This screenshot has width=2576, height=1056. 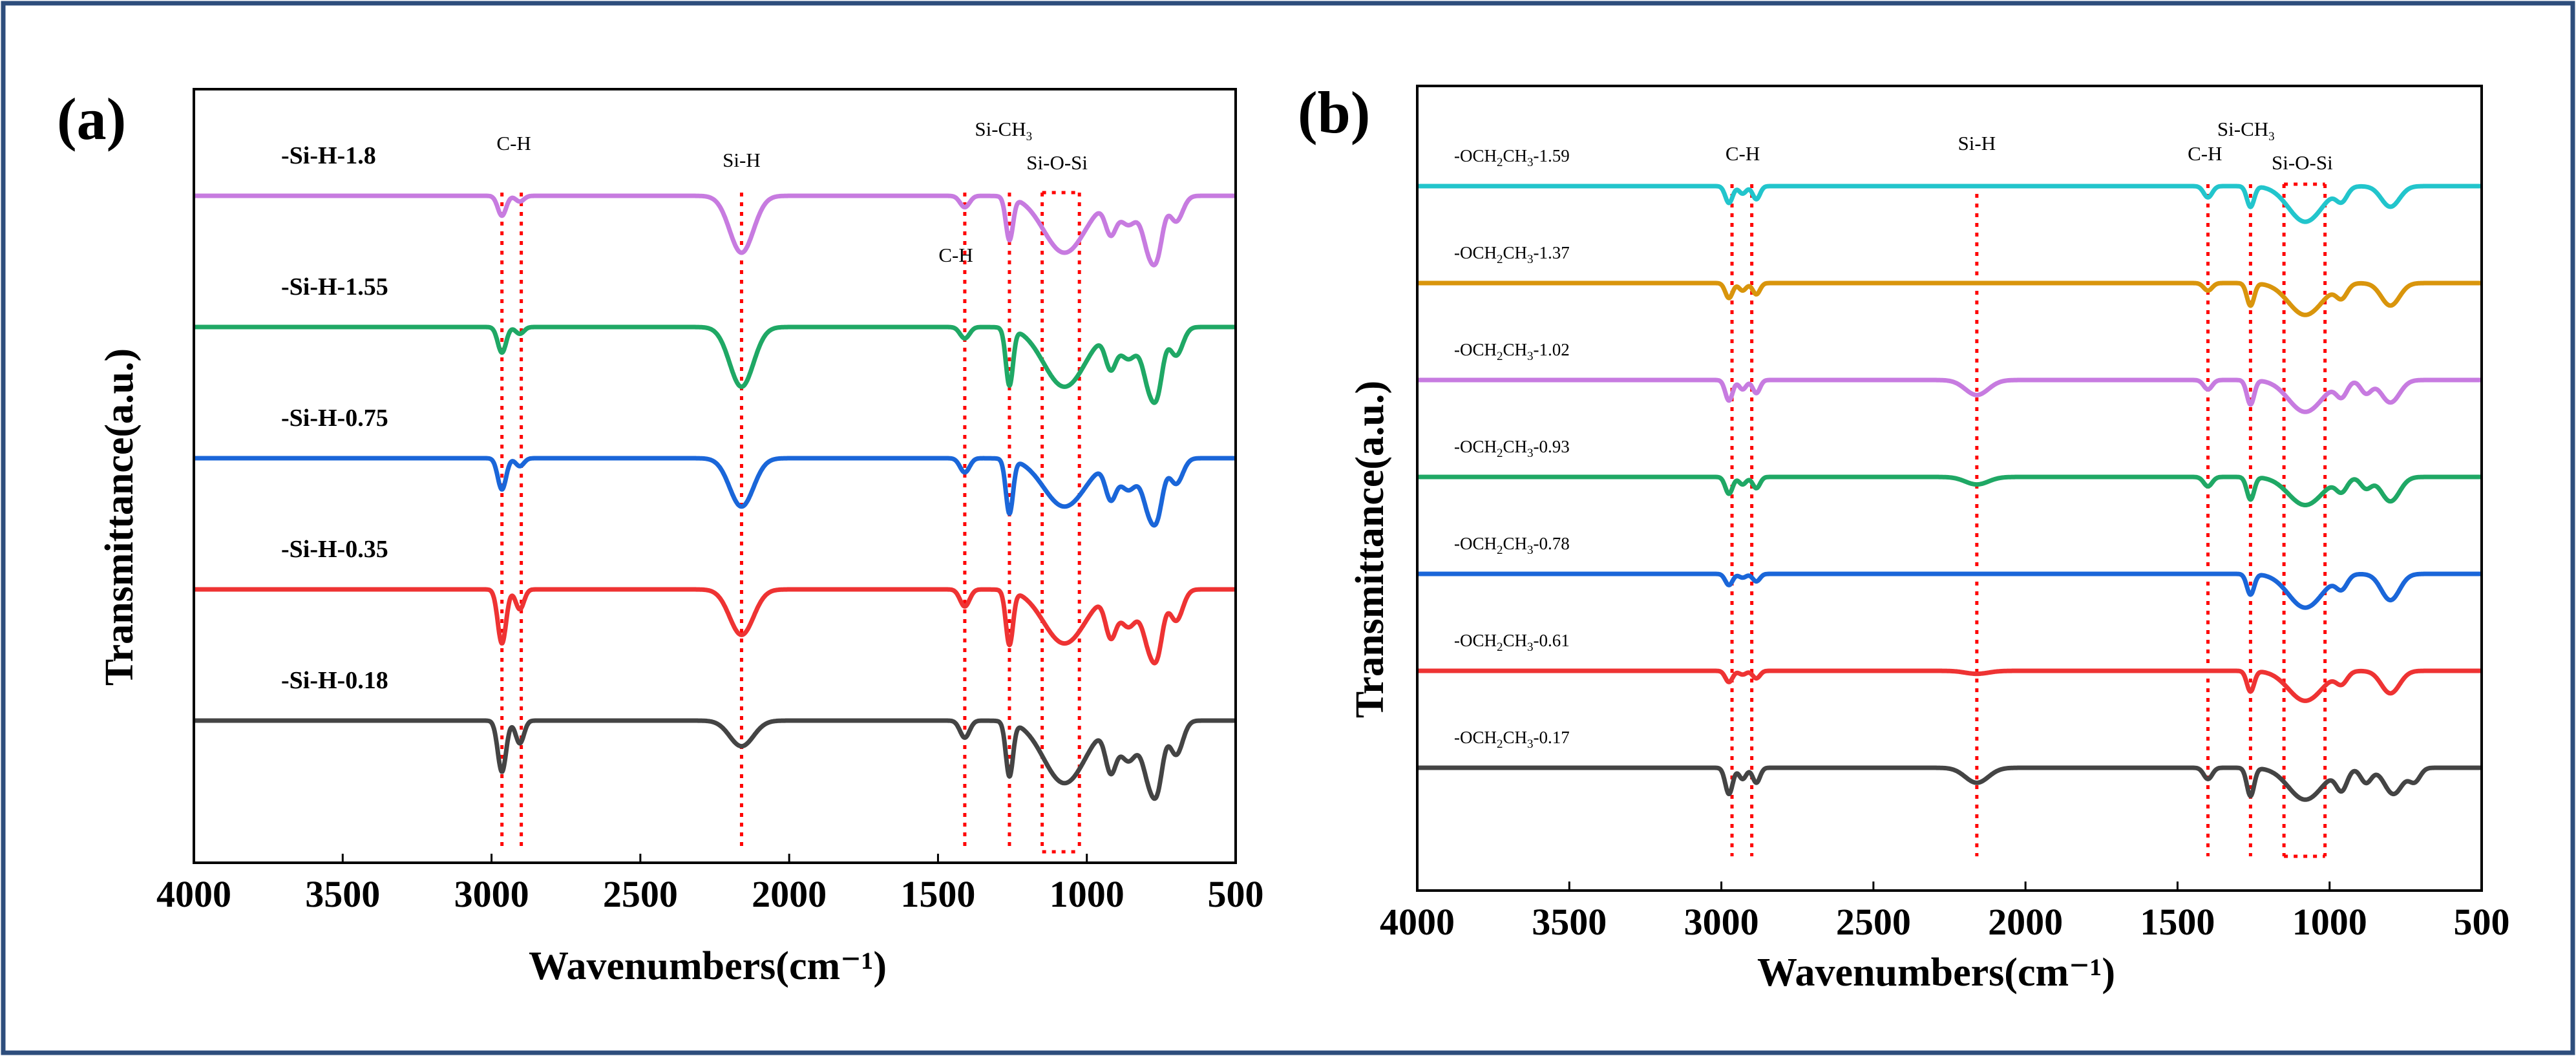 I want to click on panel-b-reference-lines, so click(x=2028, y=520).